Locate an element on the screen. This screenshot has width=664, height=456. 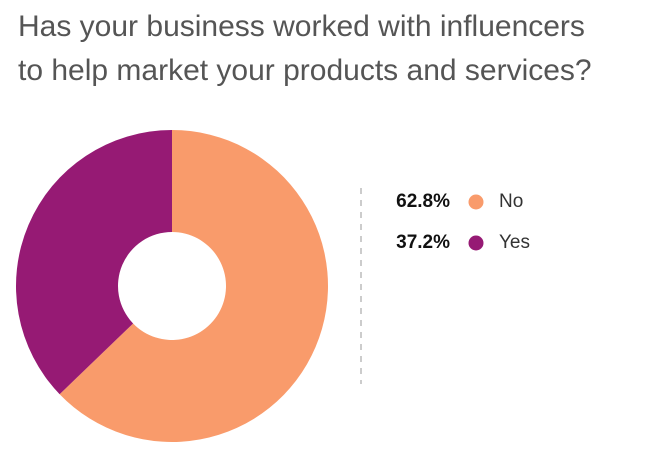
slice is located at coordinates (94, 262).